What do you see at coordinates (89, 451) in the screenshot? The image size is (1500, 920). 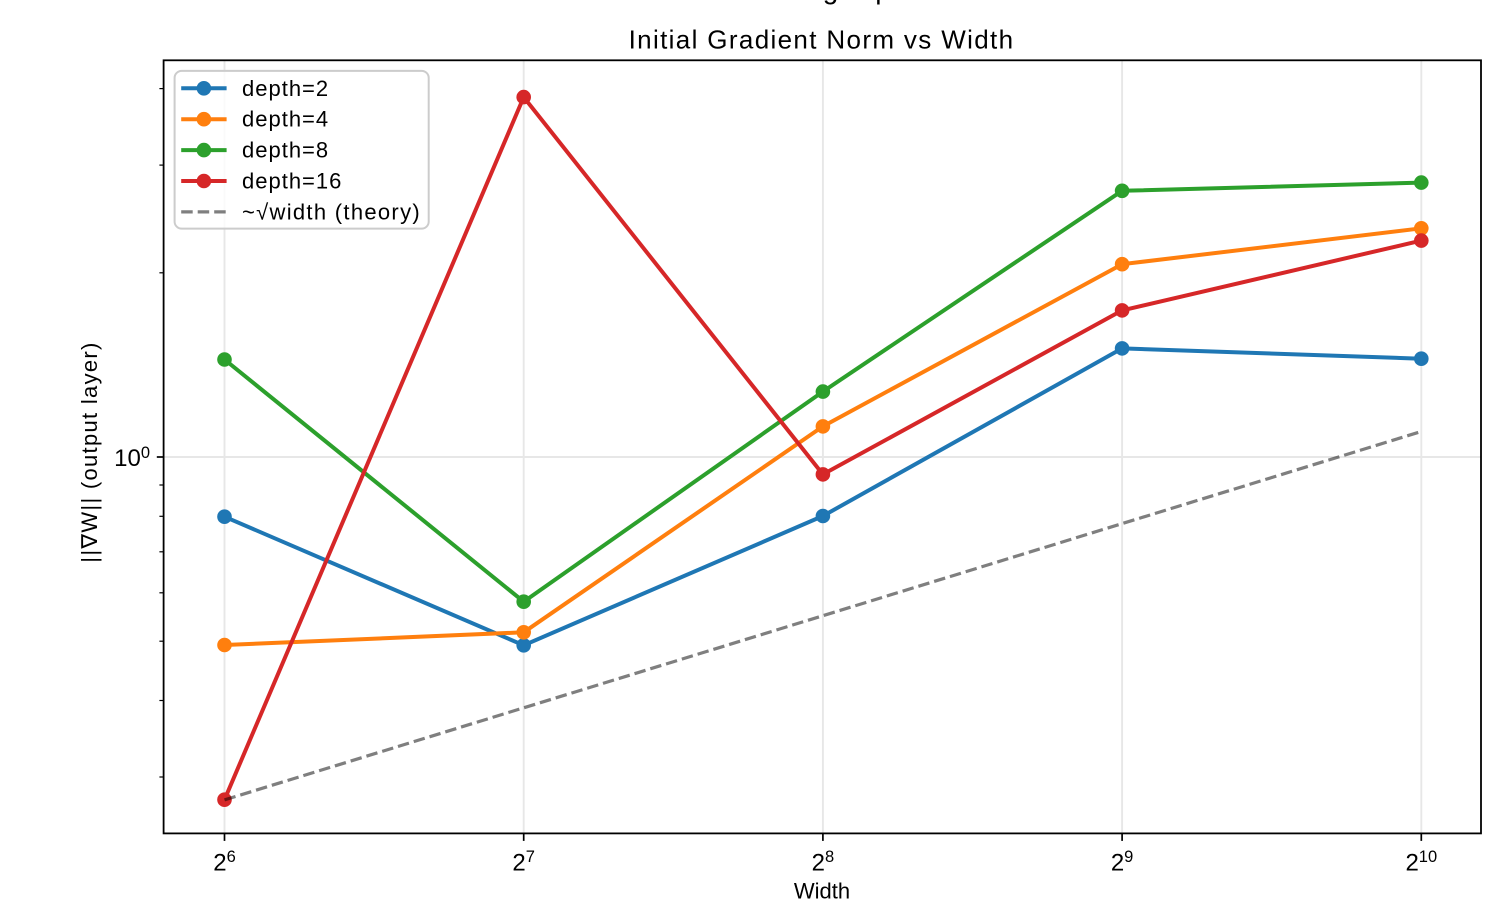 I see `svg-text: ||∇W|| (output layer)` at bounding box center [89, 451].